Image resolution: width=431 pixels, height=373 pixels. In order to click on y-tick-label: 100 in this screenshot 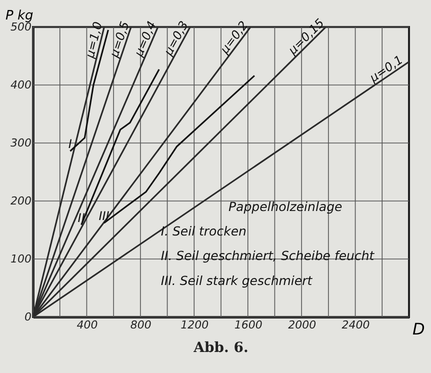, I will do `click(21, 259)`.